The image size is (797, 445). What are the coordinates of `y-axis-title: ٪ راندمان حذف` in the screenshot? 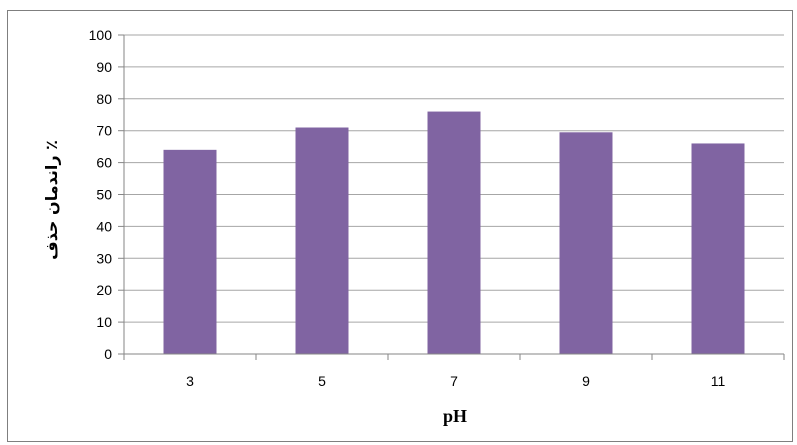 It's located at (51, 200).